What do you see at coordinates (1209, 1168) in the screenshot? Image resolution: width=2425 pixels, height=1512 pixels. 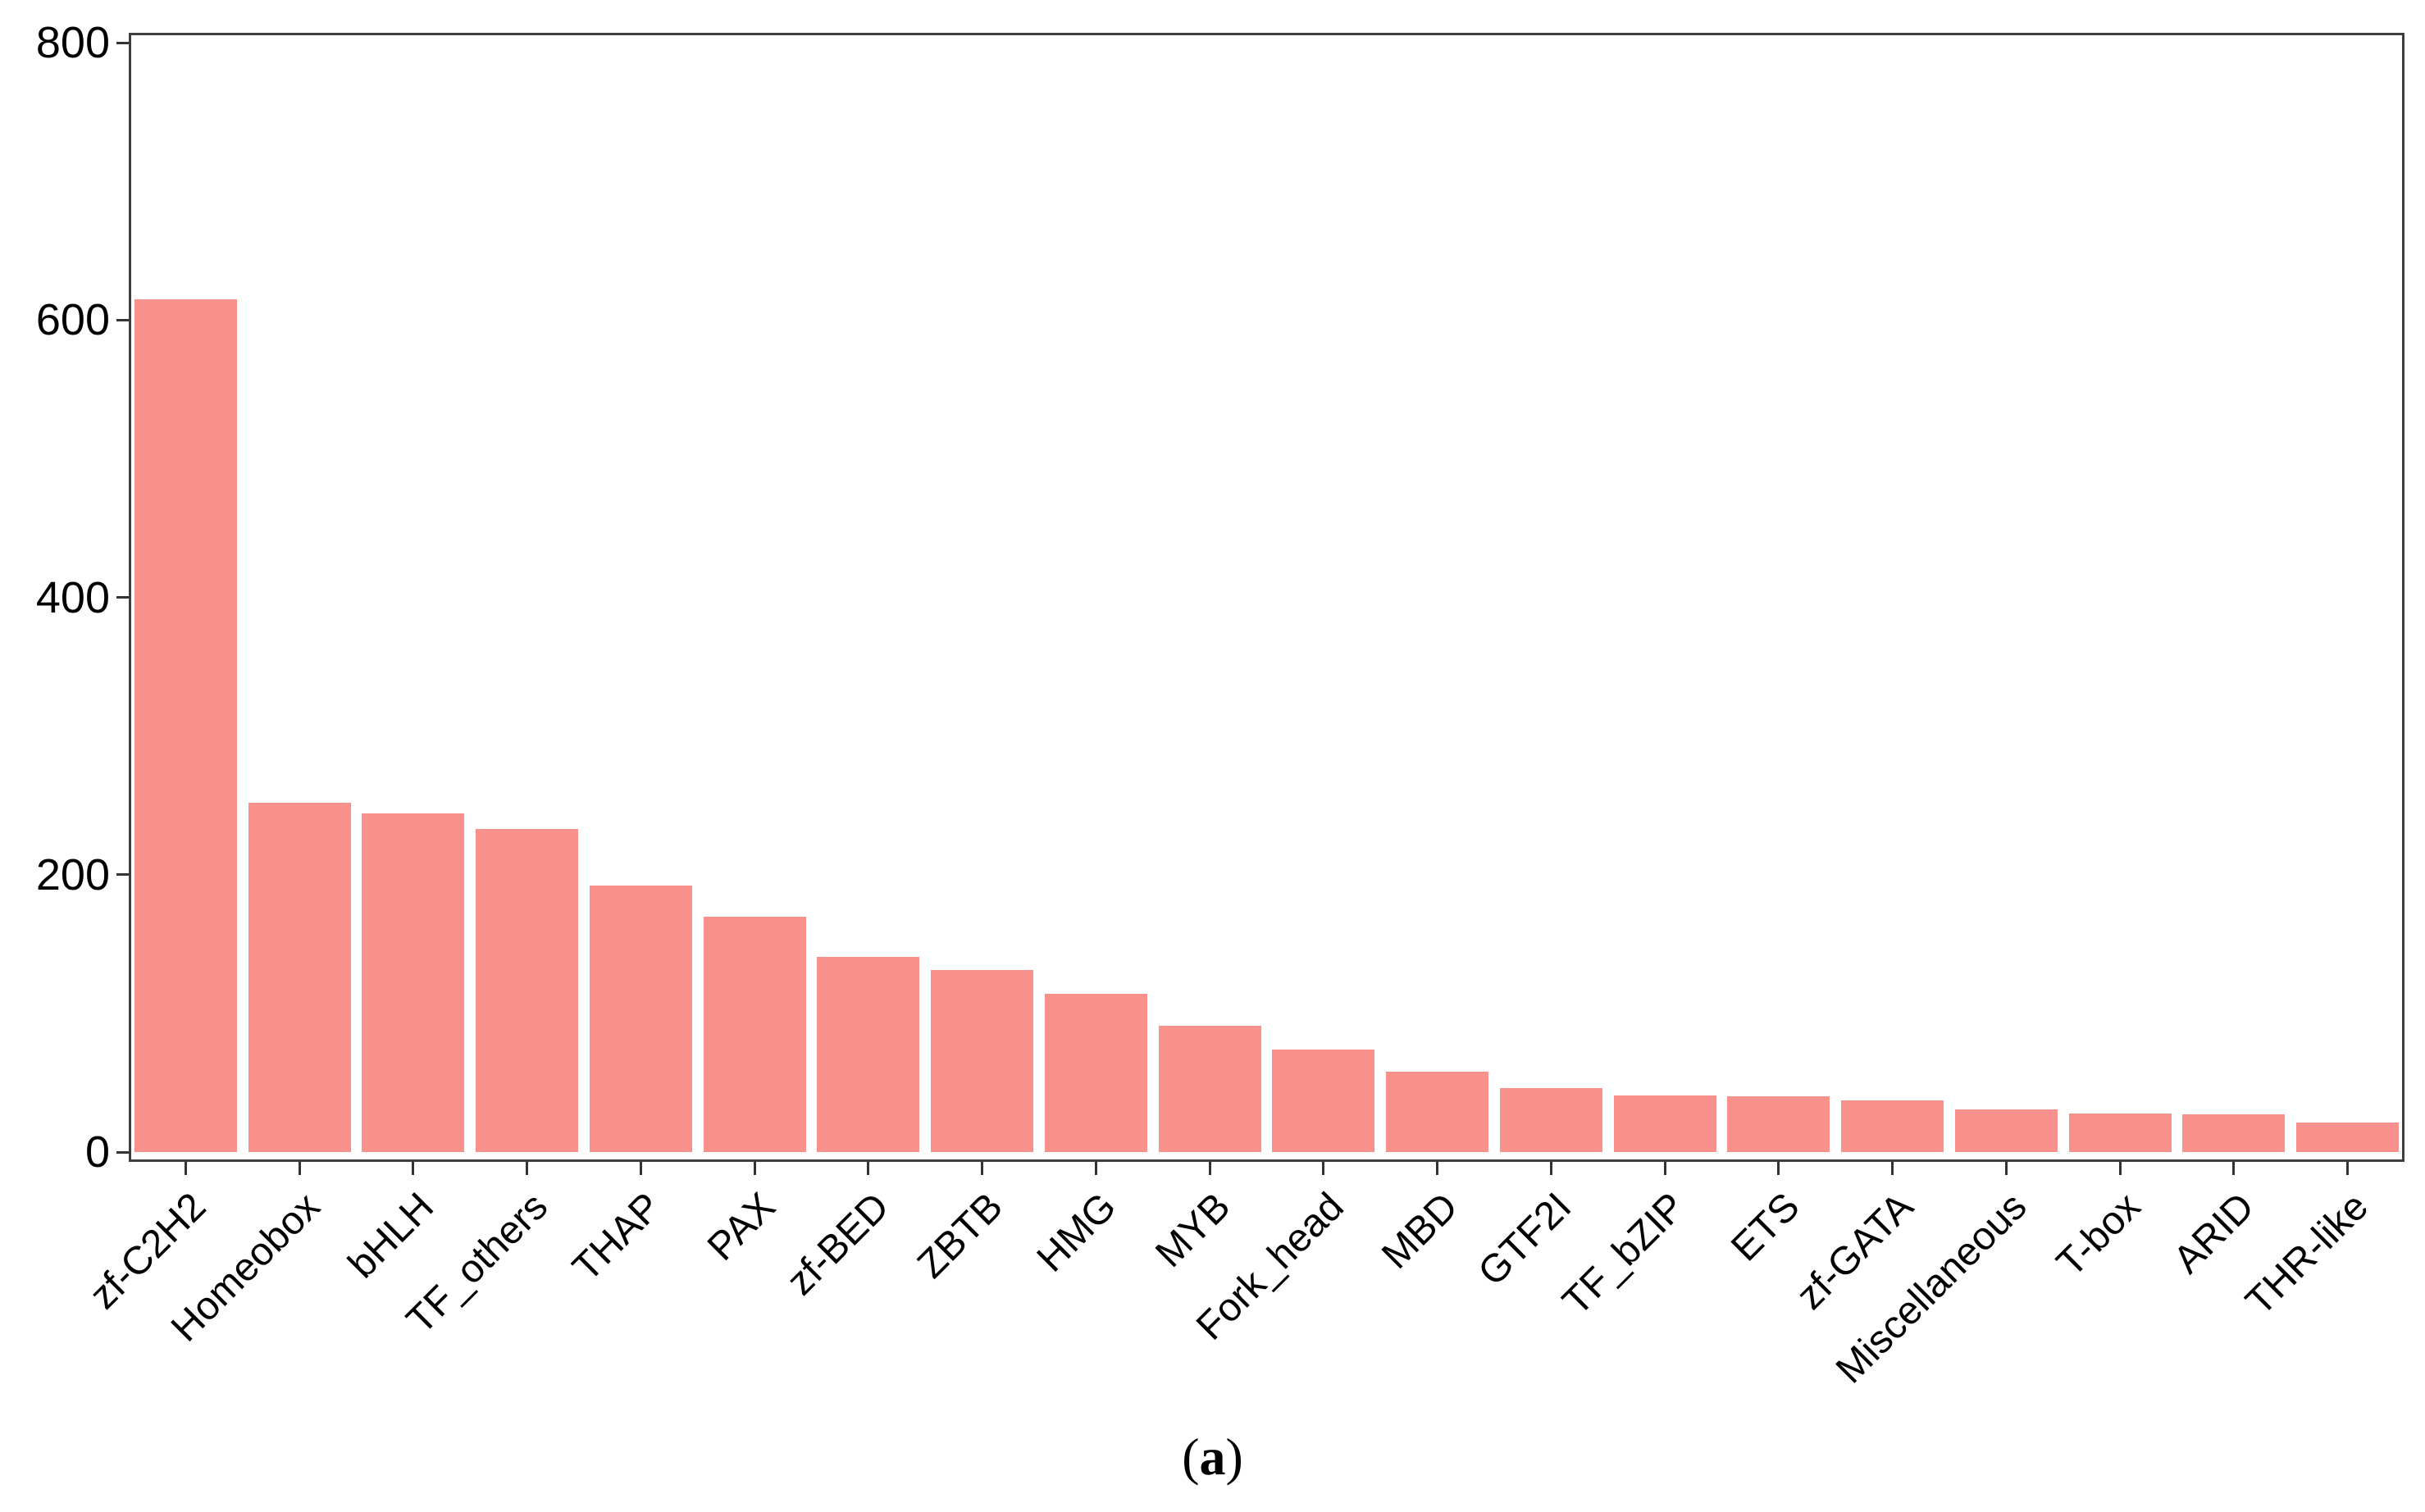 I see `x-axis-tick-MYB` at bounding box center [1209, 1168].